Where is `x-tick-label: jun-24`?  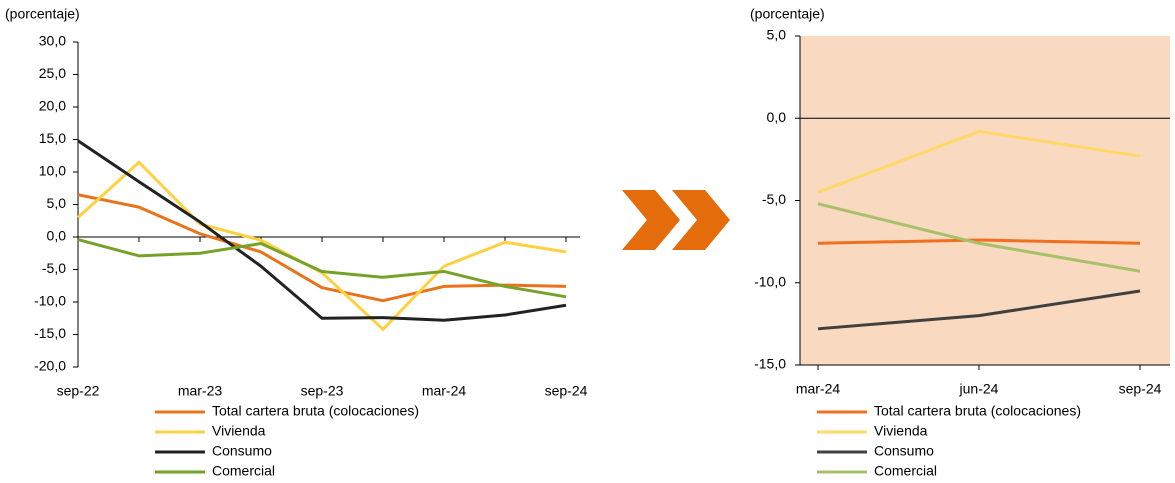 x-tick-label: jun-24 is located at coordinates (979, 389).